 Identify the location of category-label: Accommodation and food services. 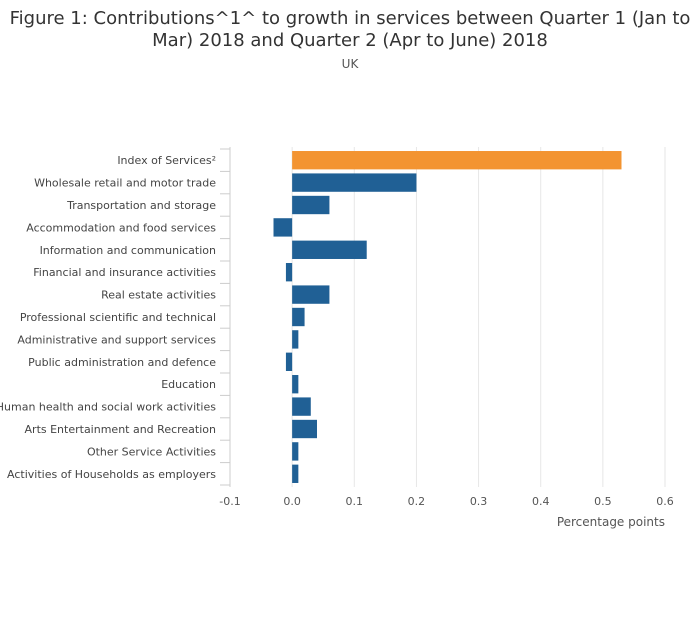
(121, 227).